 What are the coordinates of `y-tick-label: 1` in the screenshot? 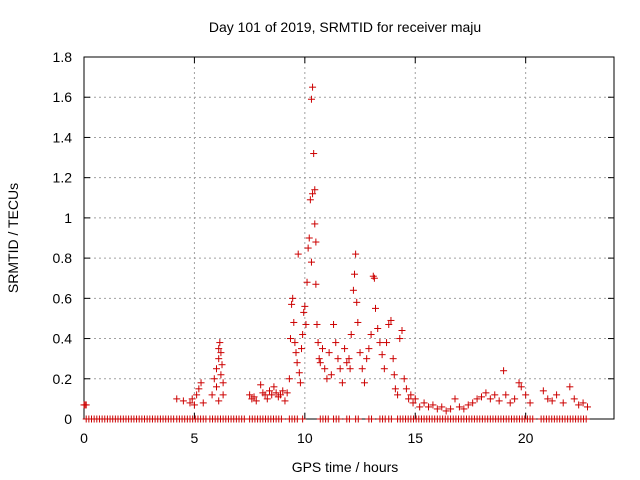 It's located at (68, 218).